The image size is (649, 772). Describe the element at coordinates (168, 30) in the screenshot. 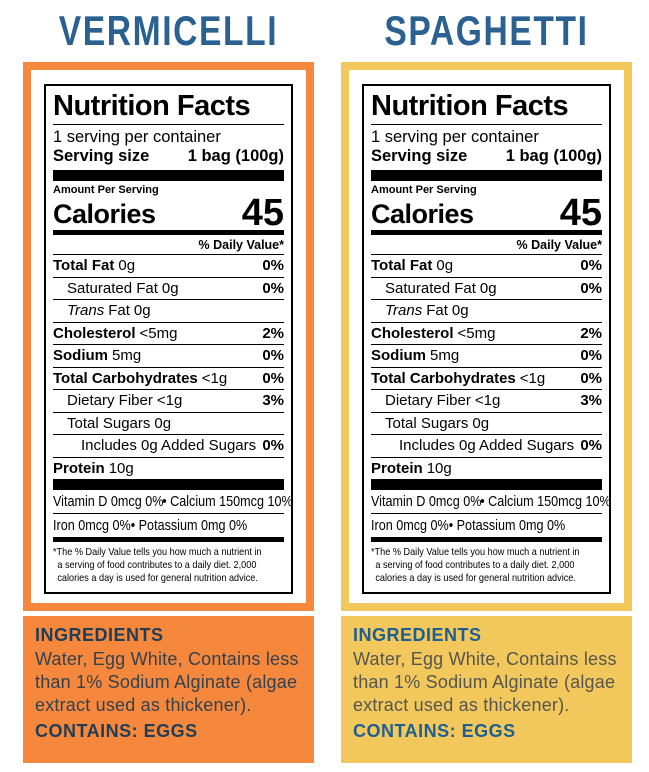

I see `product-title-vermicelli: VERMICELLI` at that location.